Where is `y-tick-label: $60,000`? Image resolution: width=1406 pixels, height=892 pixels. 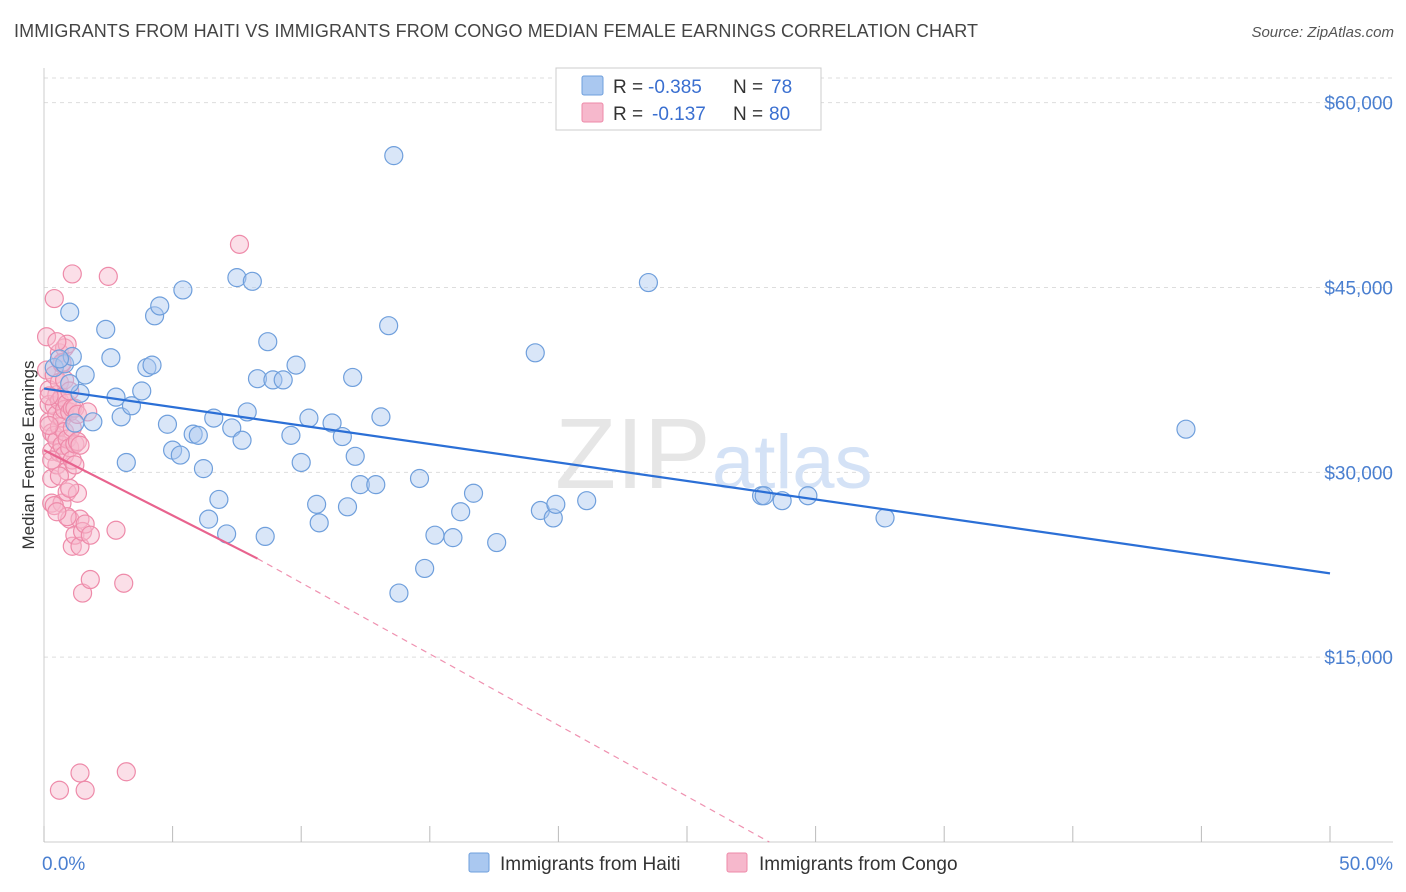 y-tick-label: $60,000 is located at coordinates (1358, 104).